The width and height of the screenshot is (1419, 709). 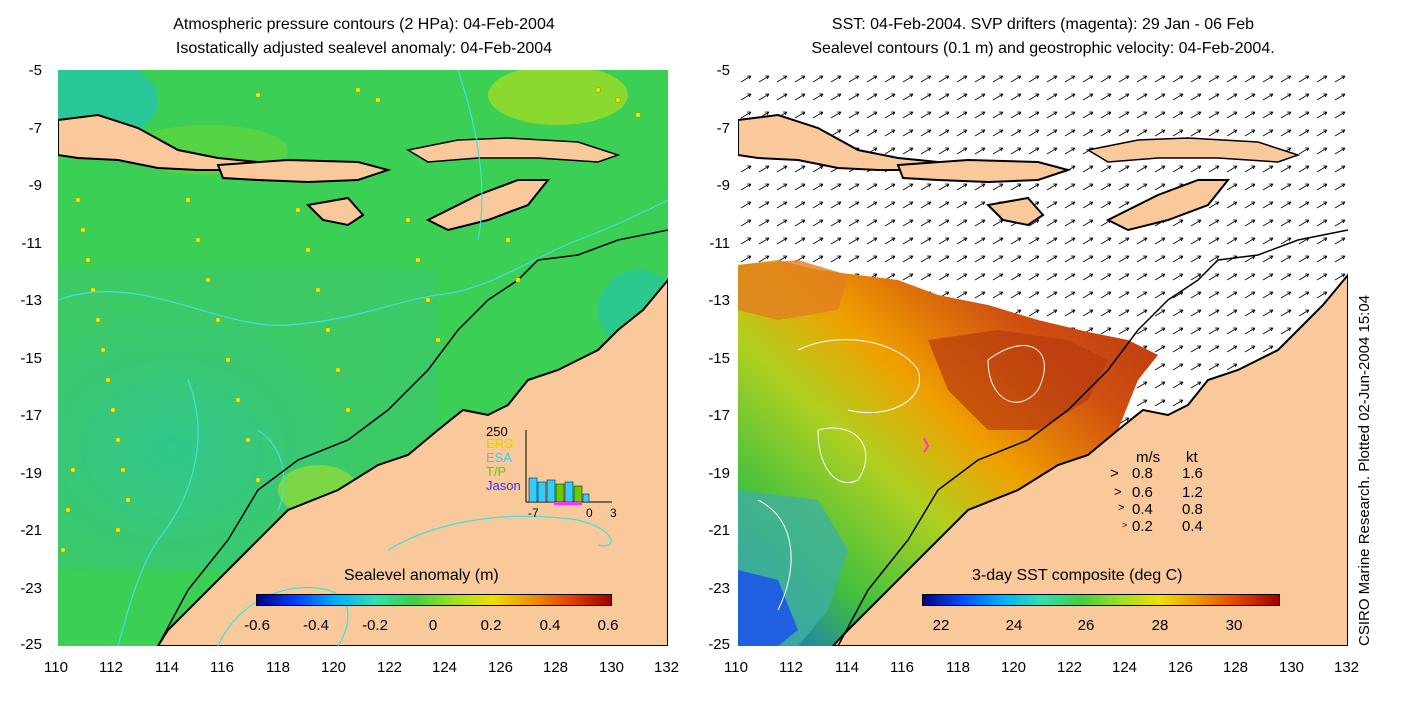 What do you see at coordinates (719, 530) in the screenshot?
I see `right-lat-label: -21` at bounding box center [719, 530].